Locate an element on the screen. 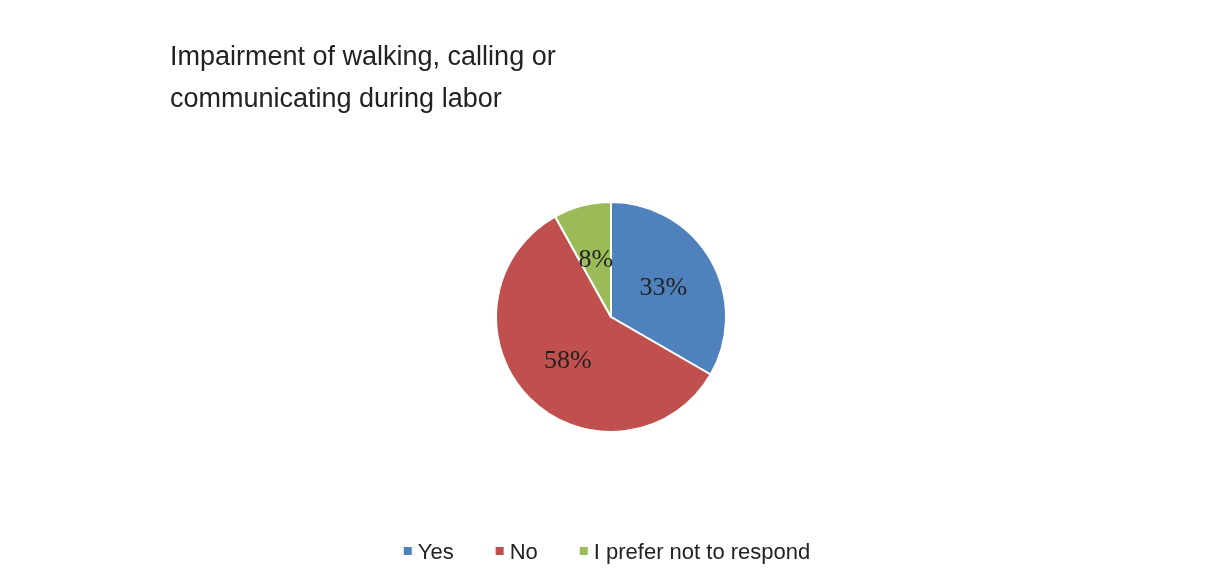  chart-title: Impairment of walking, calling or communicating during labor is located at coordinates (363, 77).